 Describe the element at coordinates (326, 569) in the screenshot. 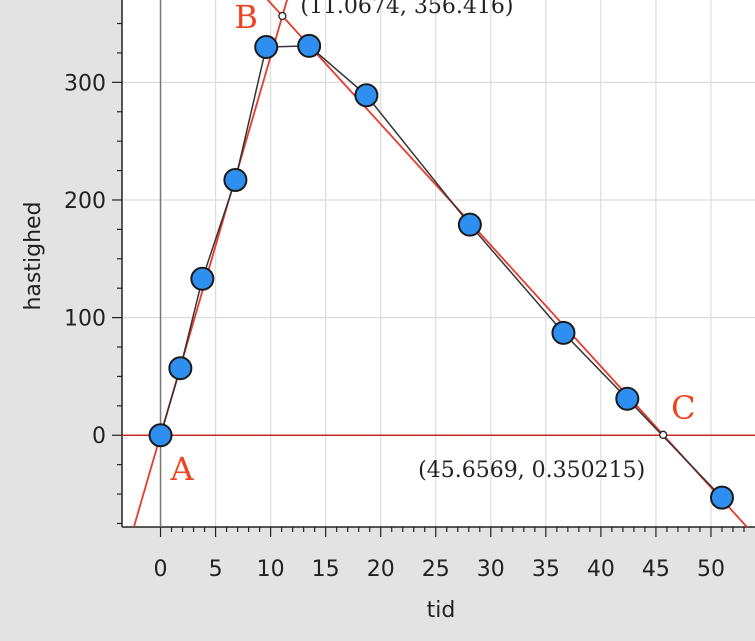

I see `x-tick-label: 15` at that location.